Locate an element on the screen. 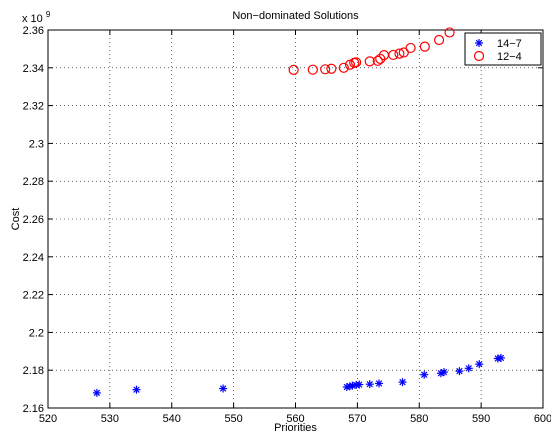 This screenshot has height=434, width=551. x-tick-label: 600 is located at coordinates (542, 419).